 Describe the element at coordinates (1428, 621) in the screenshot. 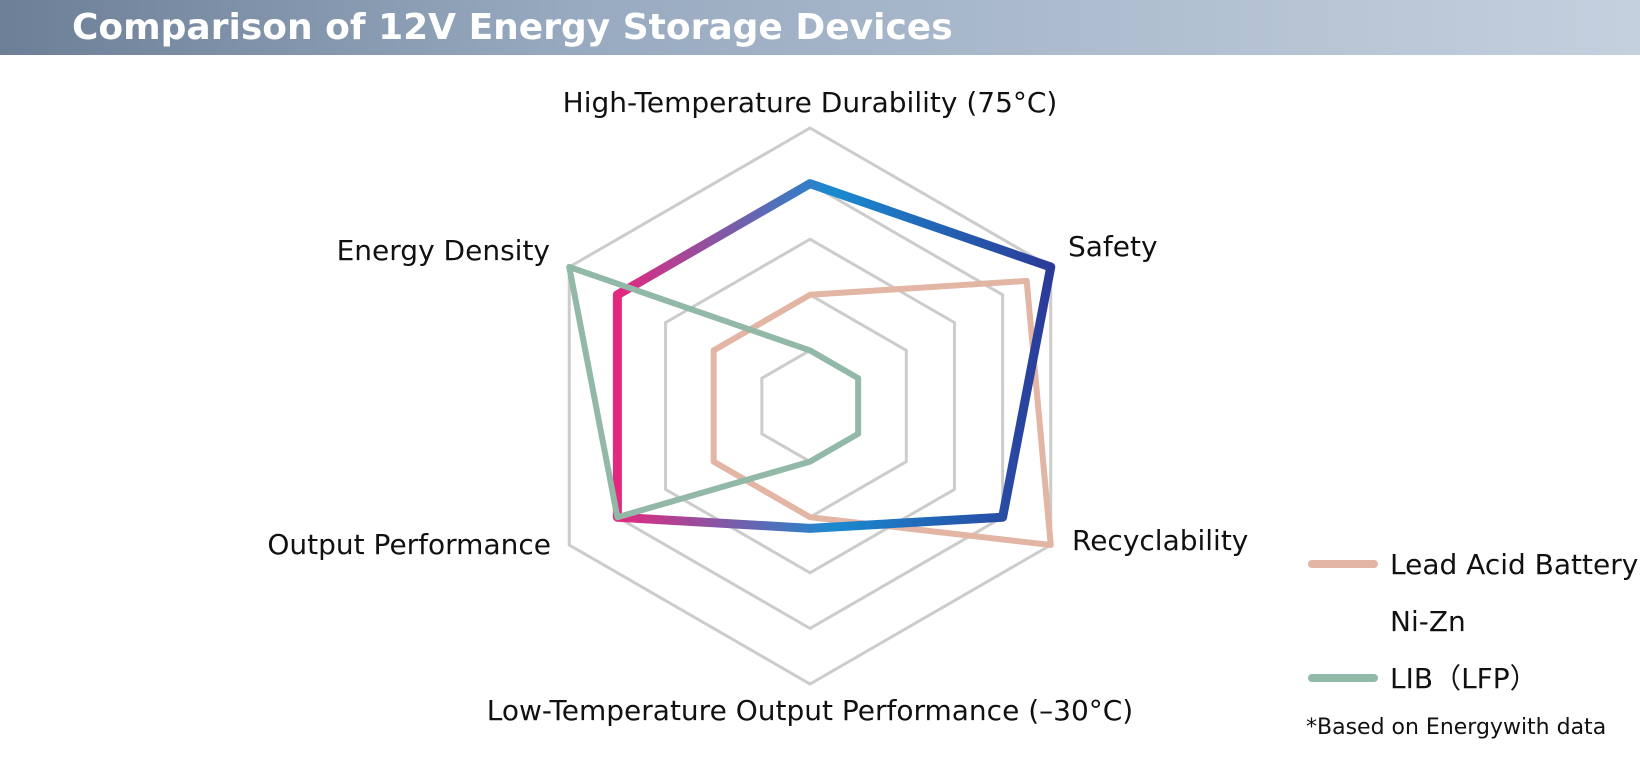

I see `legend-label: Ni-Zn` at that location.